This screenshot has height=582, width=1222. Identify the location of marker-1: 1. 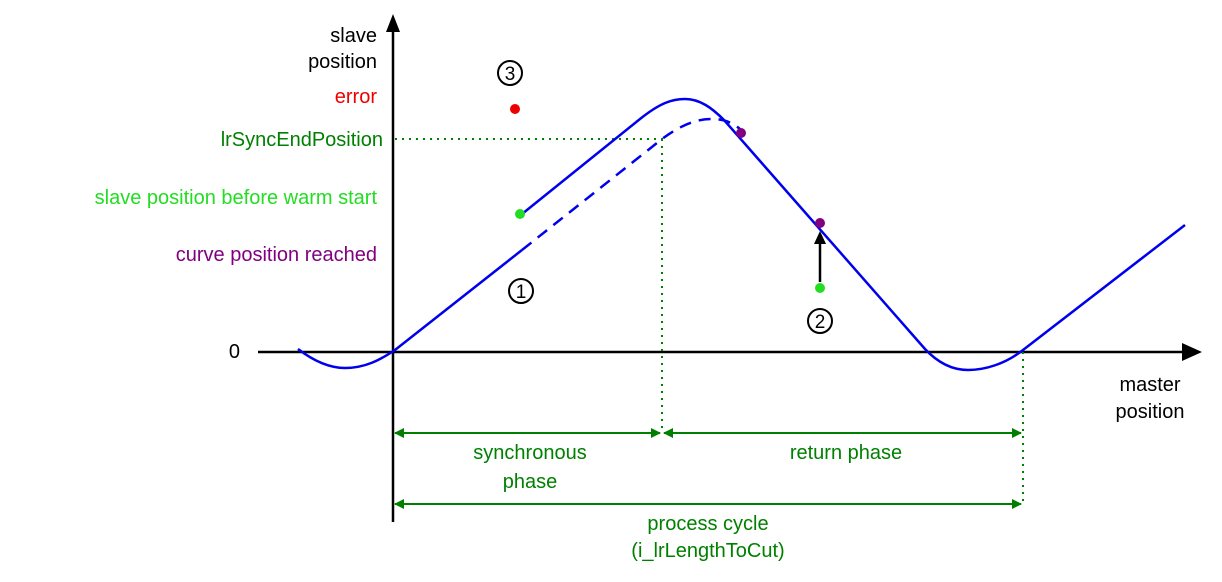
(521, 291).